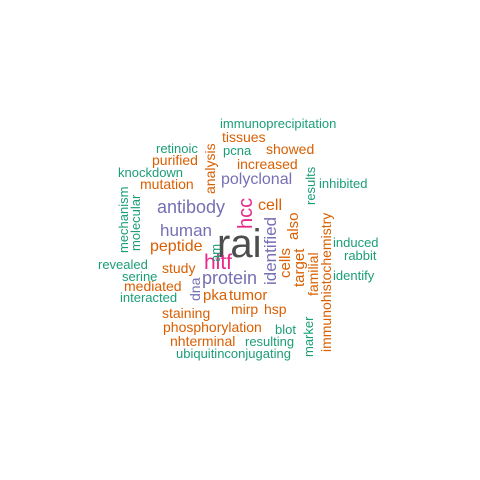 This screenshot has height=480, width=480. I want to click on word-knockdown: knockdown, so click(151, 172).